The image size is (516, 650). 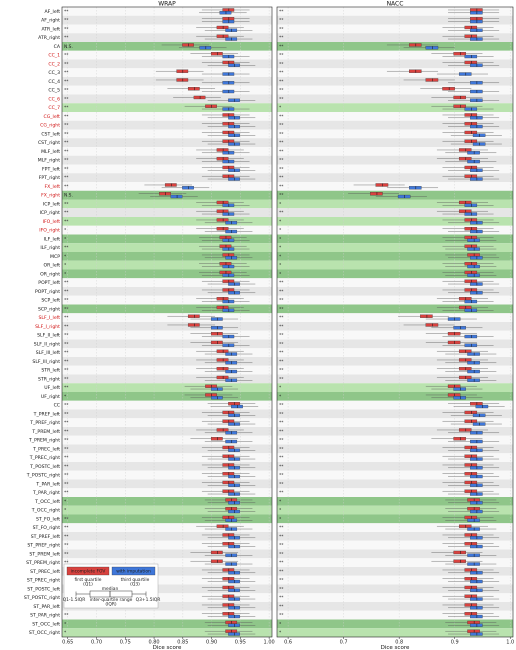 I want to click on row-label: CC_7, so click(x=54, y=108).